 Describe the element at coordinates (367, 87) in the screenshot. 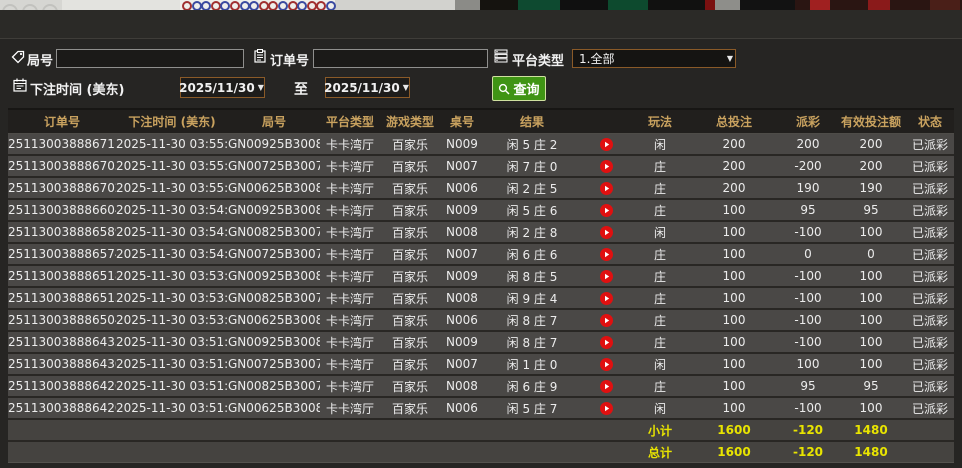

I see `date-to-select: 2025/11/30 ▼` at that location.